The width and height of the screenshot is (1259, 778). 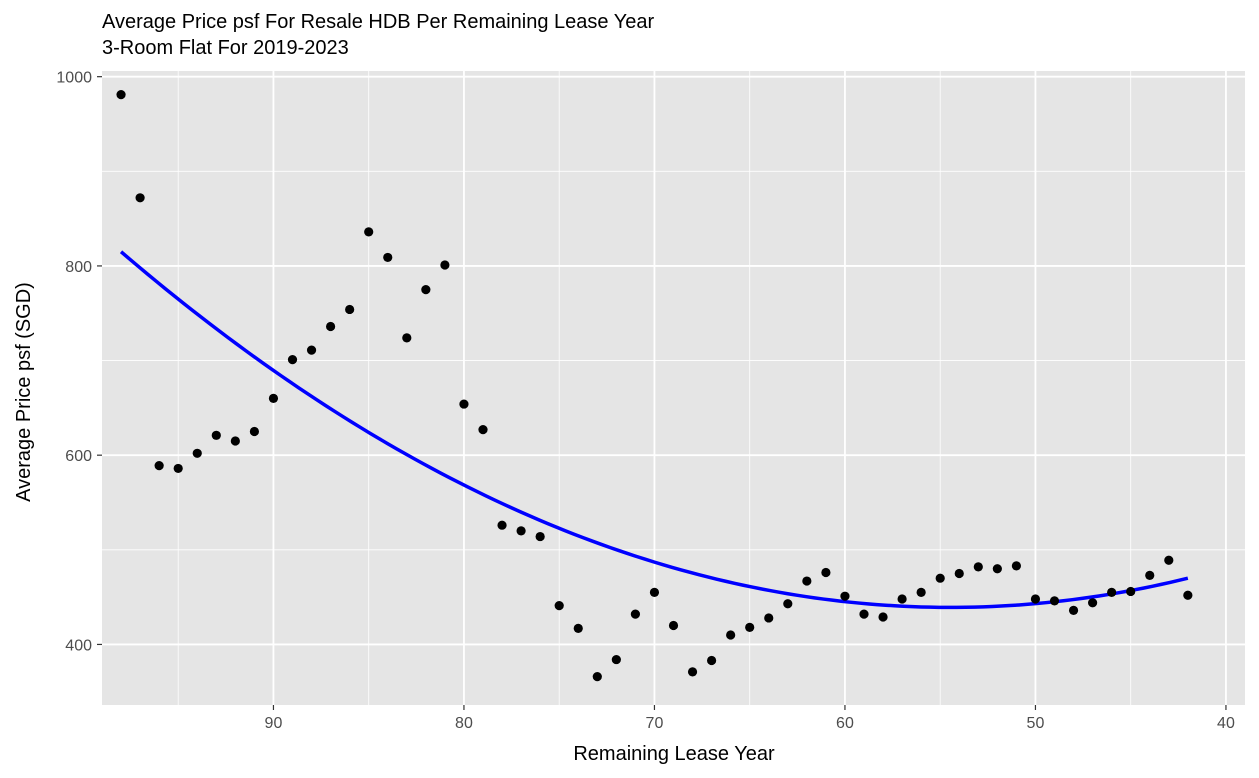 What do you see at coordinates (225, 48) in the screenshot?
I see `chart-subtitle: 3-Room Flat For 2019-2023` at bounding box center [225, 48].